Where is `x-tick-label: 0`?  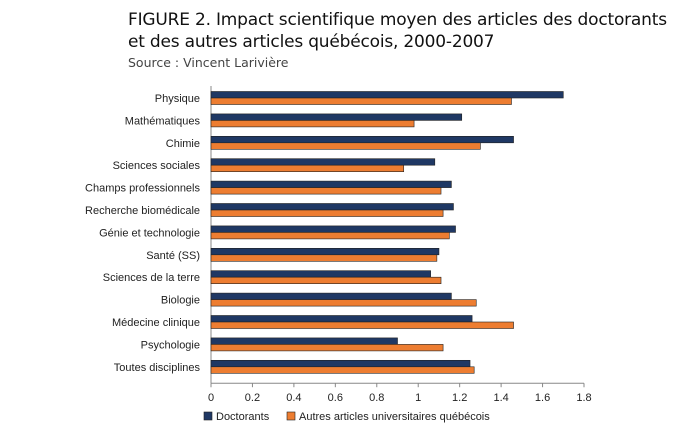 x-tick-label: 0 is located at coordinates (211, 398).